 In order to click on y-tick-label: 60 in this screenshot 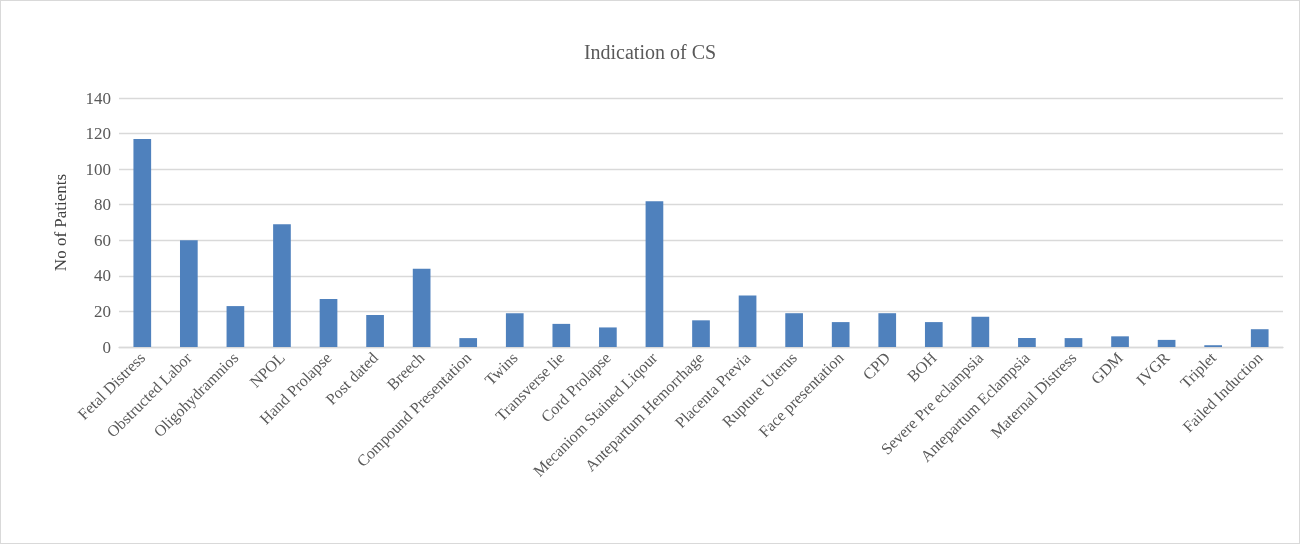, I will do `click(102, 240)`.